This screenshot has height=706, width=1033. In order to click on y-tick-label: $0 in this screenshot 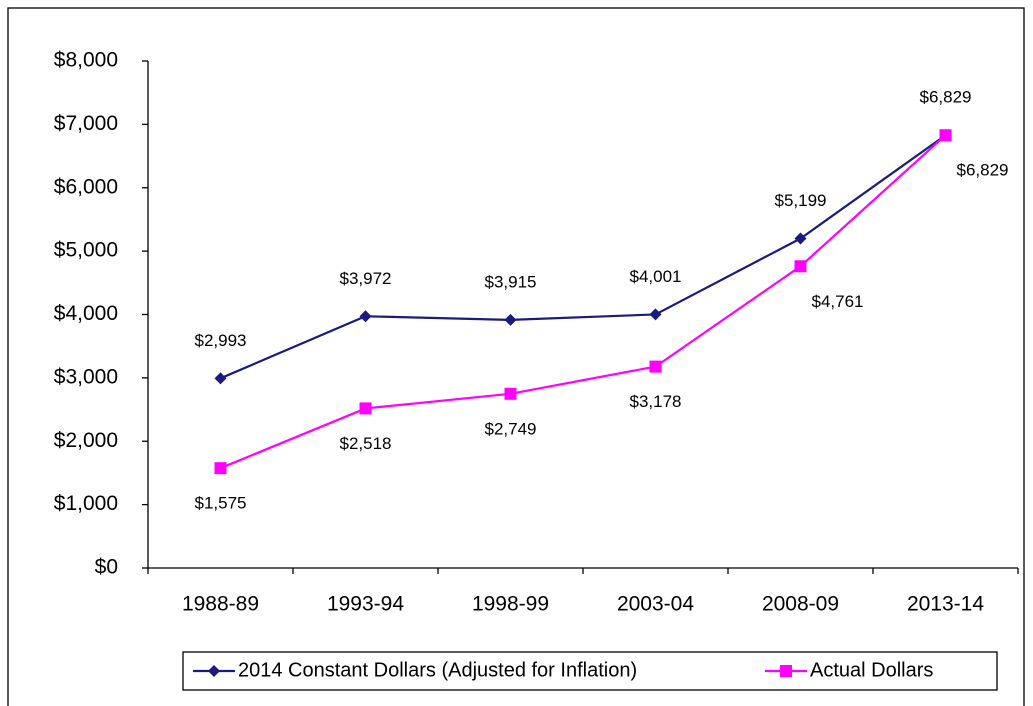, I will do `click(106, 567)`.